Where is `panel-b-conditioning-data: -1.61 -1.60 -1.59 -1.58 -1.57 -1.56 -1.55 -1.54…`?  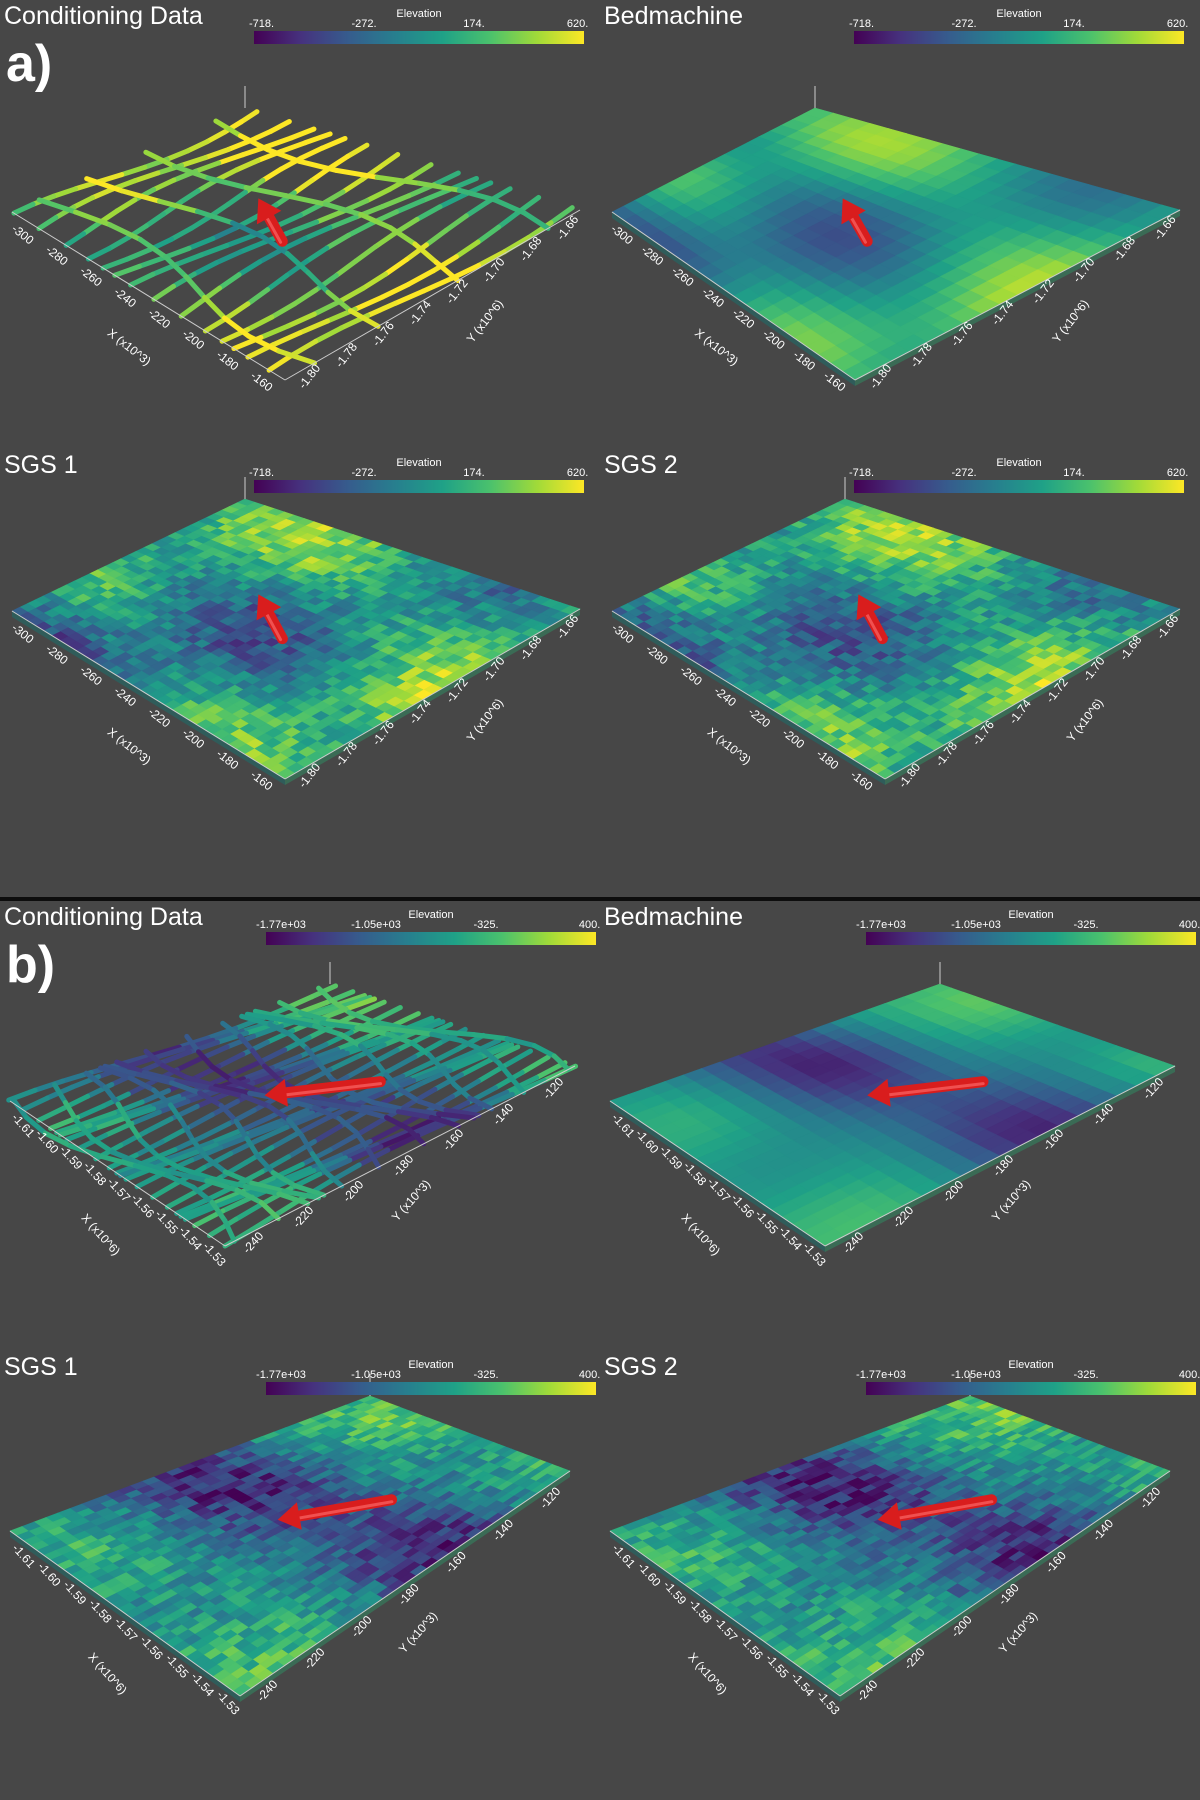 panel-b-conditioning-data: -1.61 -1.60 -1.59 -1.58 -1.57 -1.56 -1.55 -1.54… is located at coordinates (300, 1125).